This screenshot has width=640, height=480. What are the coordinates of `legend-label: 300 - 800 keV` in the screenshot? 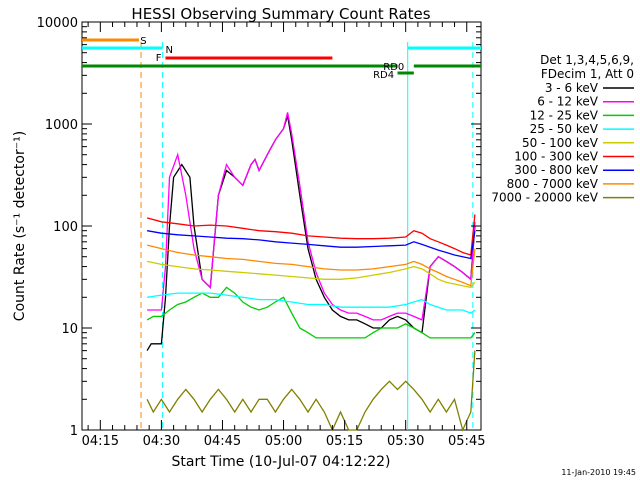 It's located at (556, 170).